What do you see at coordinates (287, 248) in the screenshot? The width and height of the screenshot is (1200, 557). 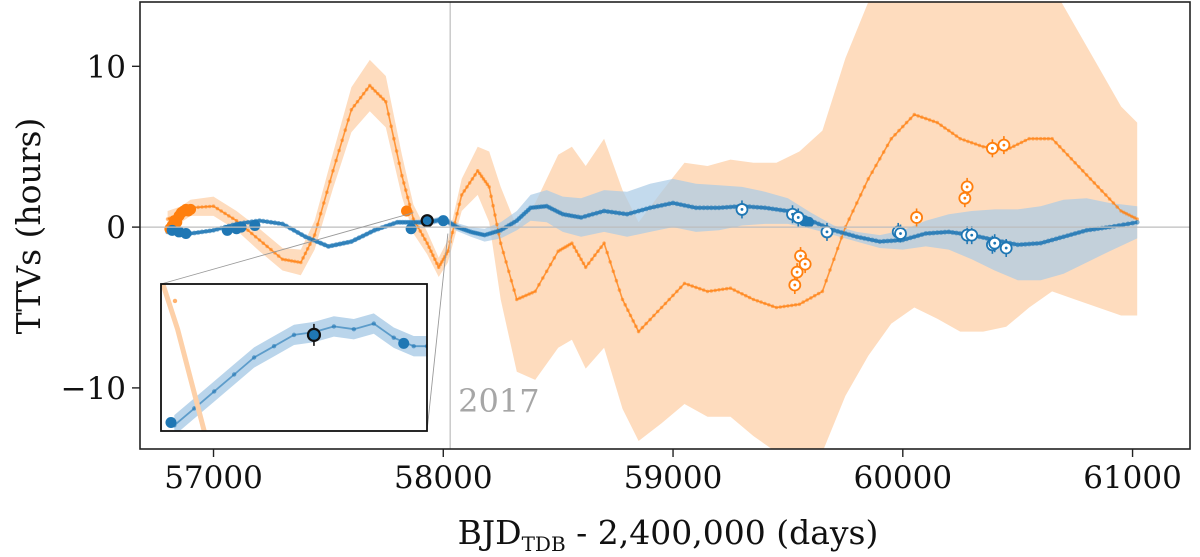 I see `inset-connector-top` at bounding box center [287, 248].